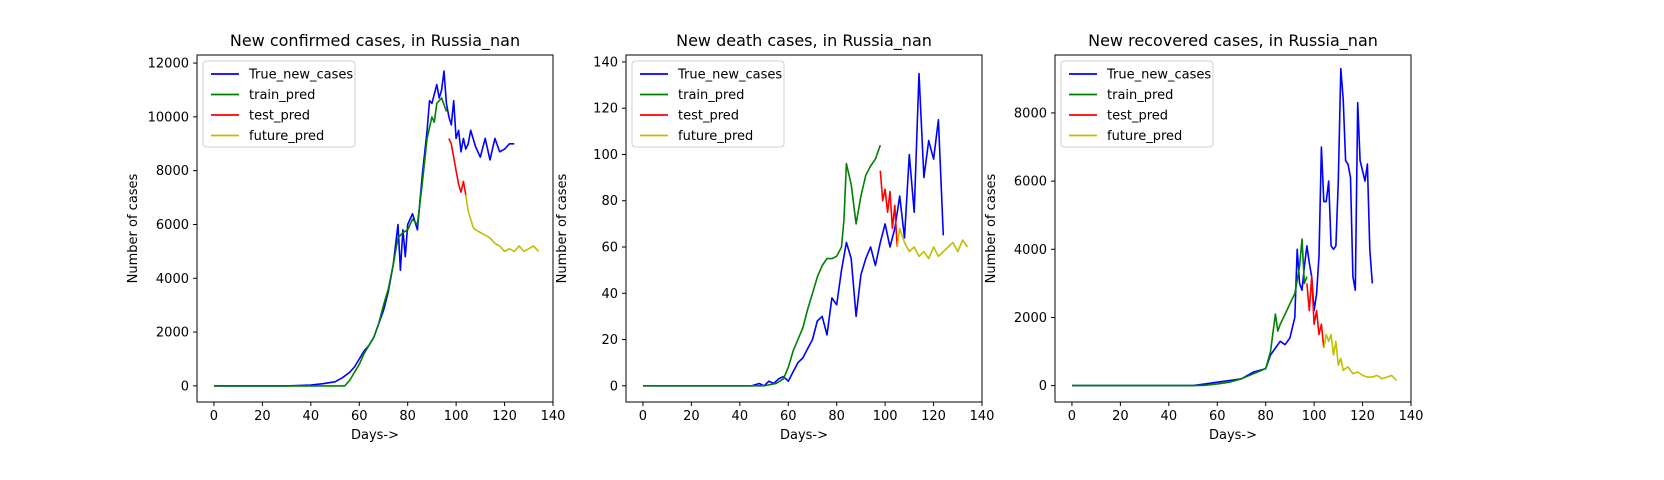 This screenshot has width=1664, height=480. Describe the element at coordinates (375, 41) in the screenshot. I see `chart-title: New confirmed cases, in Russia_nan` at that location.